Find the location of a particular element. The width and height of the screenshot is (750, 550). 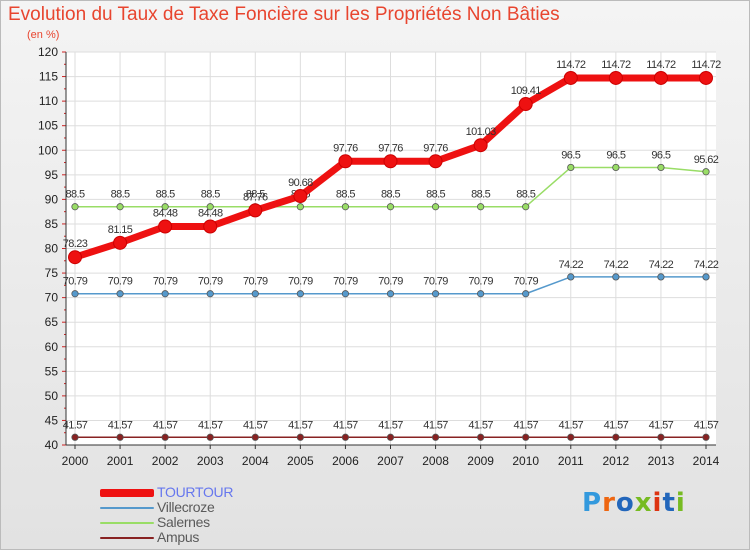

x-tick-label: 2012 is located at coordinates (616, 461).